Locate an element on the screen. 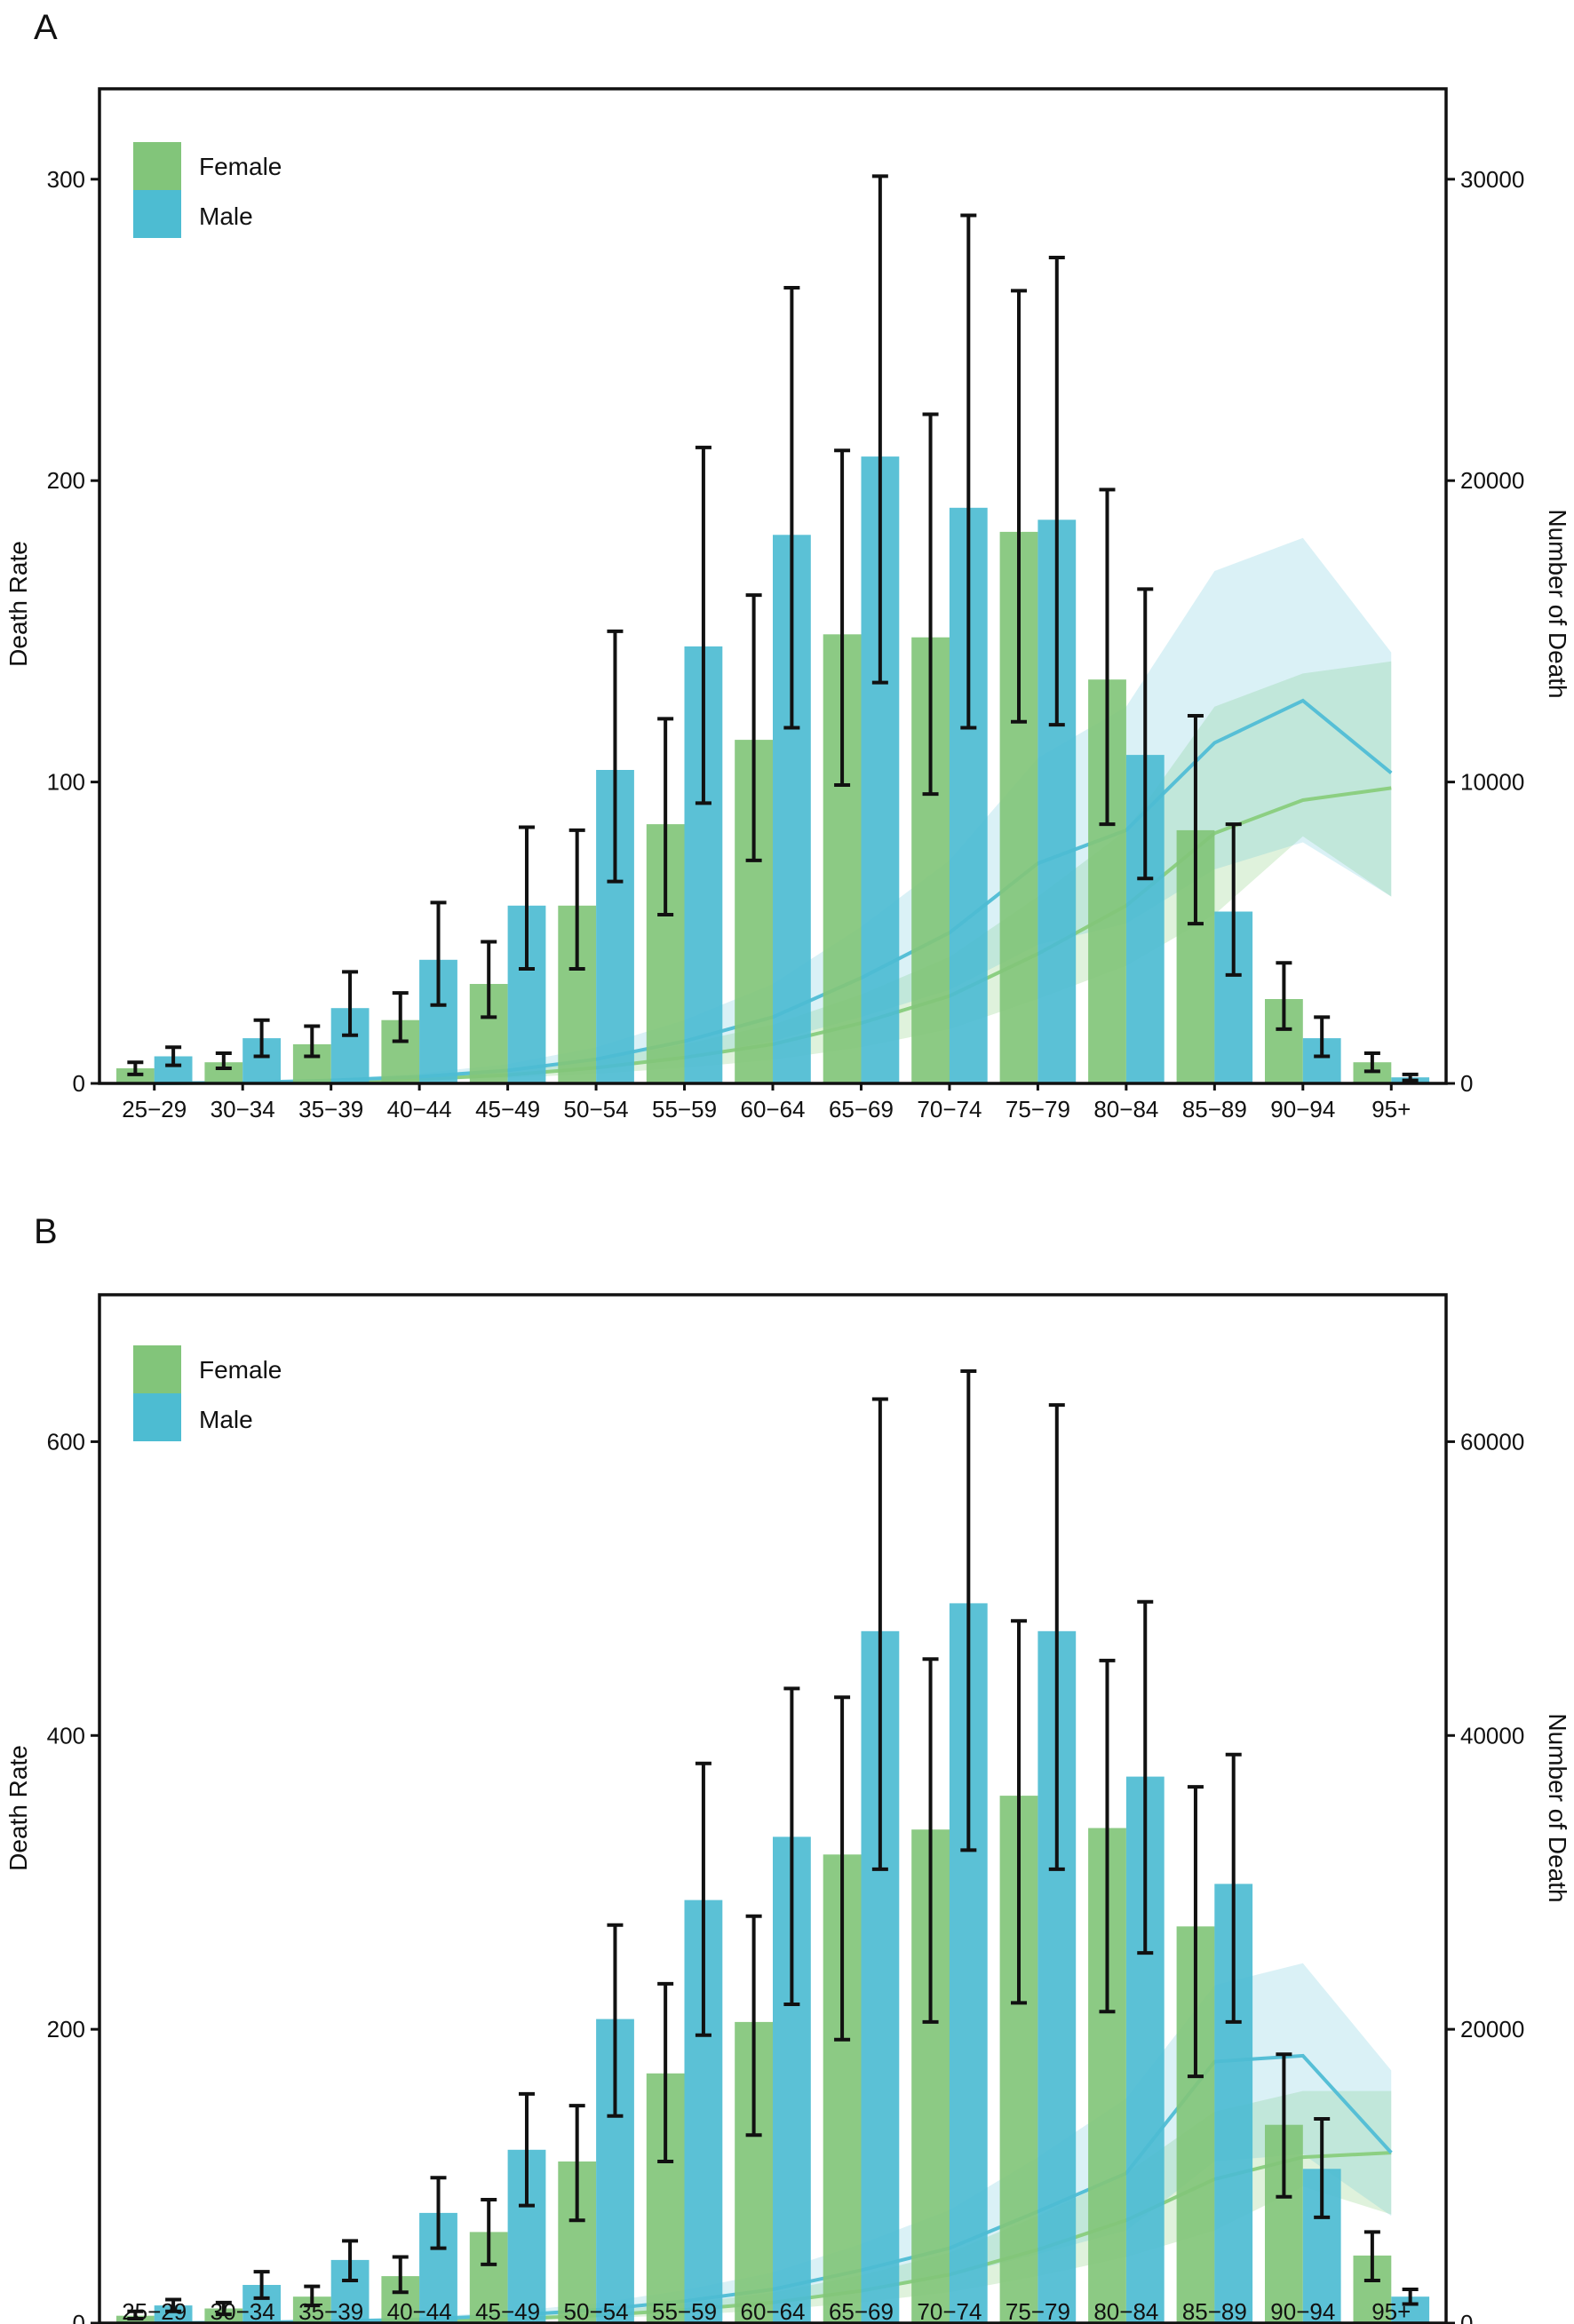  y-right-tick-label: 0 is located at coordinates (1466, 1084).